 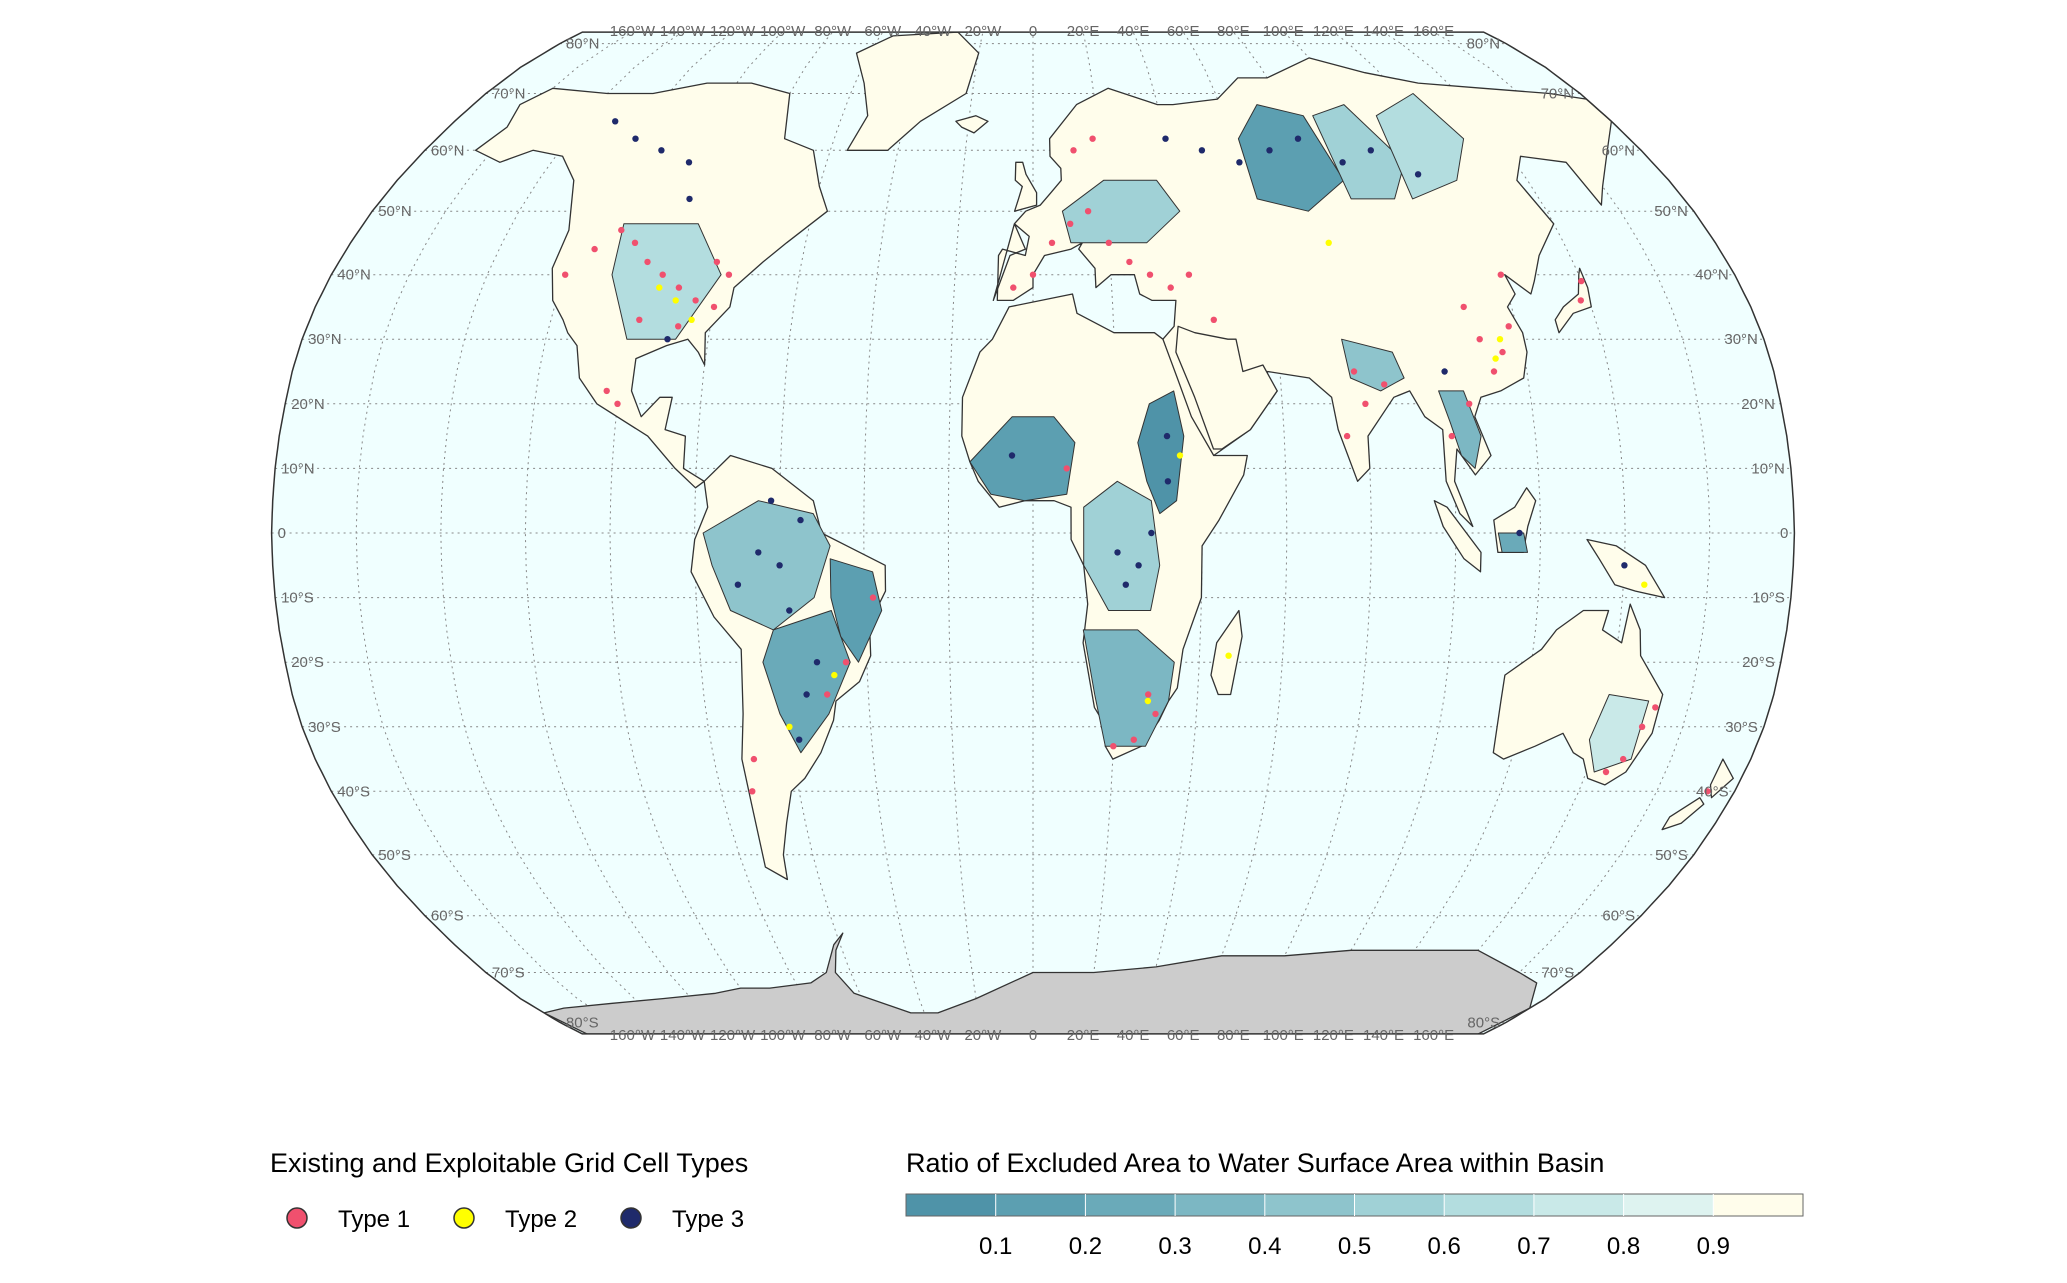 I want to click on landmass-new-zealand-south, so click(x=1683, y=814).